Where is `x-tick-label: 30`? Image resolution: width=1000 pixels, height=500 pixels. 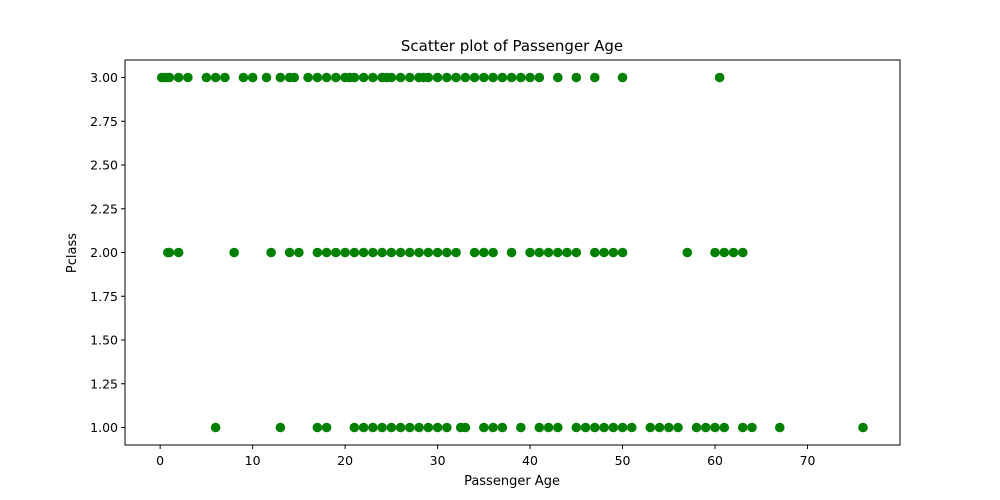
x-tick-label: 30 is located at coordinates (438, 460).